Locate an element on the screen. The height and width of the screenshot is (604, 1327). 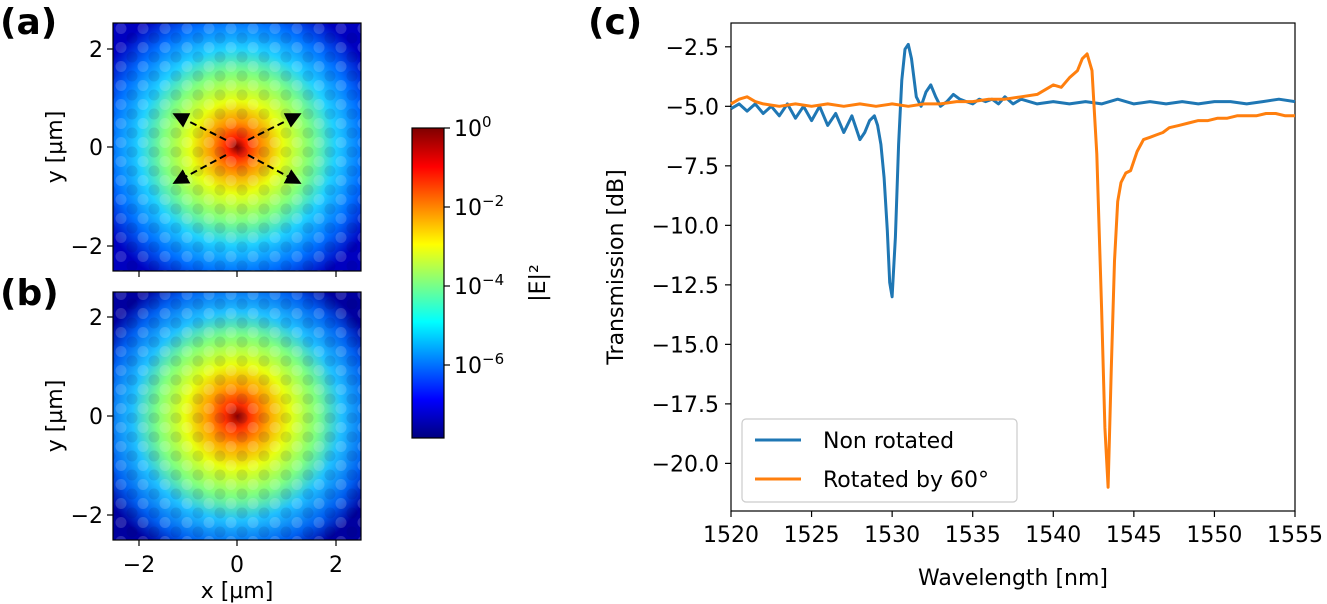
heatmap-b: 2 0 −2 y [µm] −2 0 2 x [µm] is located at coordinates (202, 447).